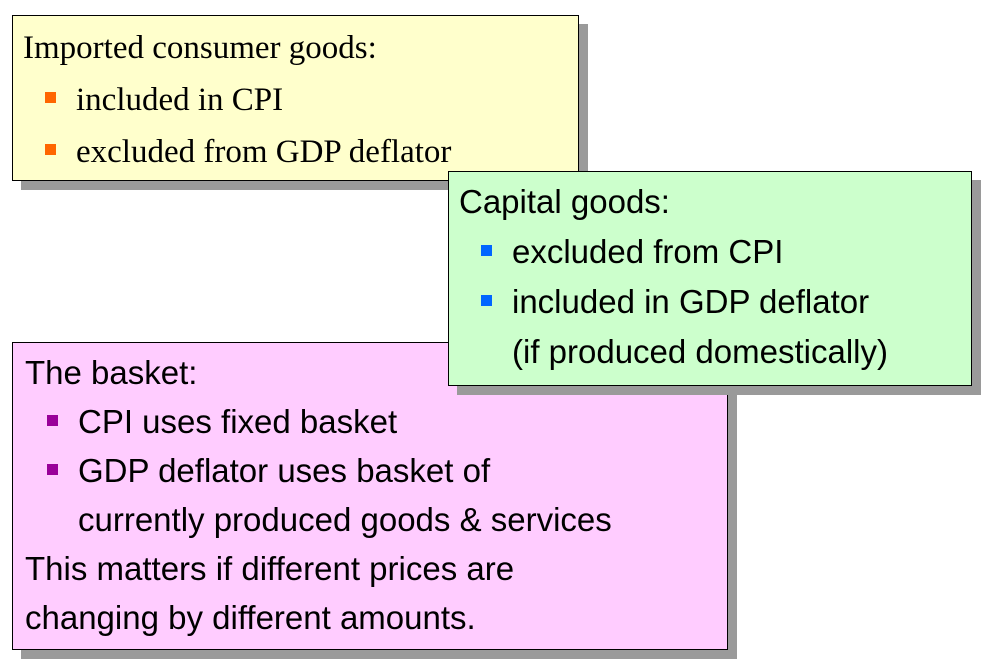 The image size is (981, 668). What do you see at coordinates (200, 48) in the screenshot?
I see `imported-goods-heading: Imported consumer goods:` at bounding box center [200, 48].